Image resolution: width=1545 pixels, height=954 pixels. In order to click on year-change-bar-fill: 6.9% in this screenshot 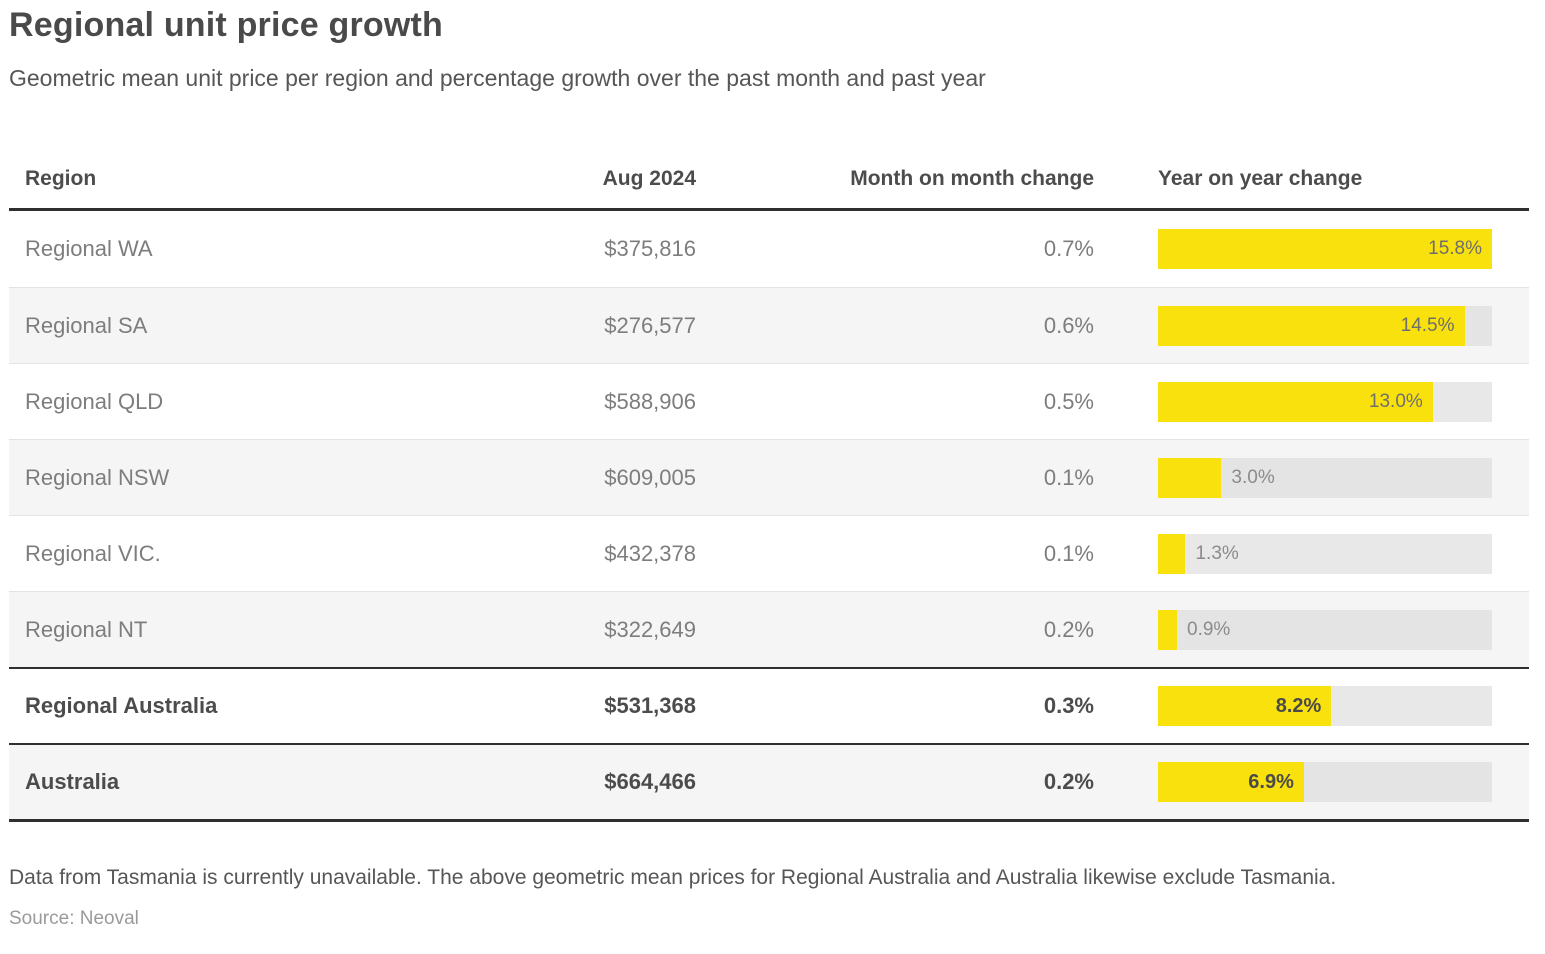, I will do `click(1231, 782)`.